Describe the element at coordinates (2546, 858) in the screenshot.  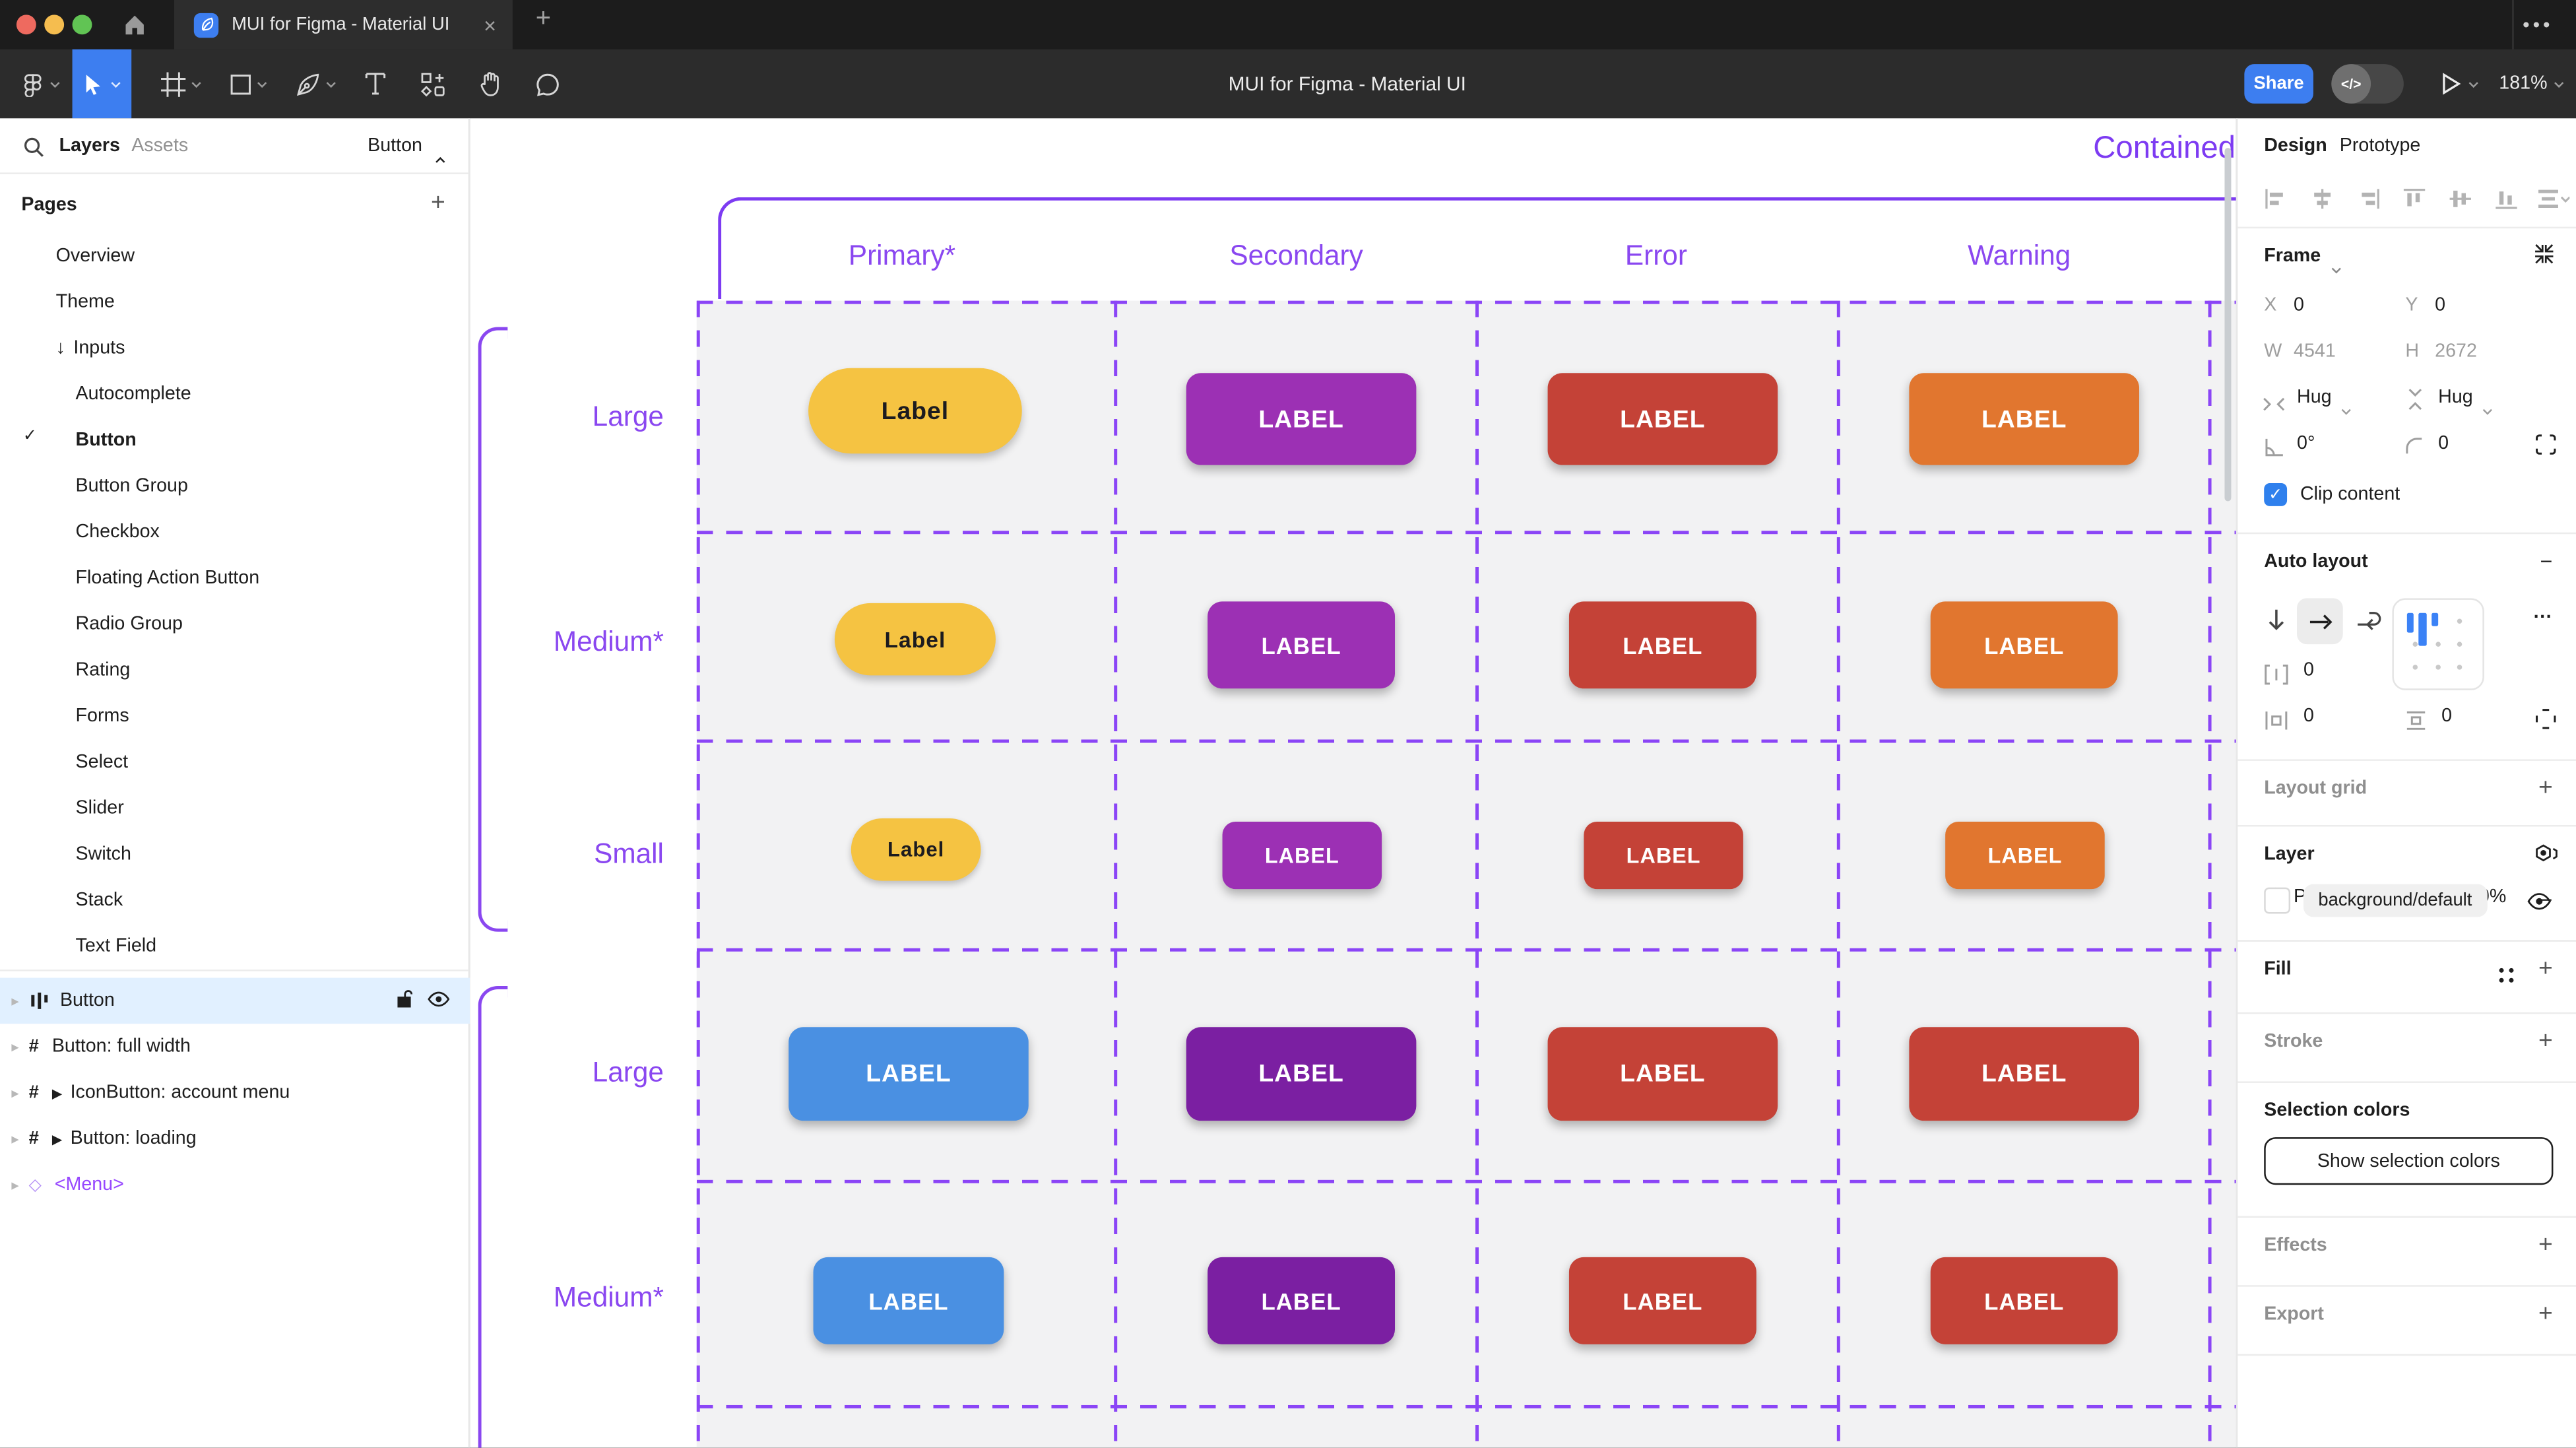
I see `blend-mode-icon` at that location.